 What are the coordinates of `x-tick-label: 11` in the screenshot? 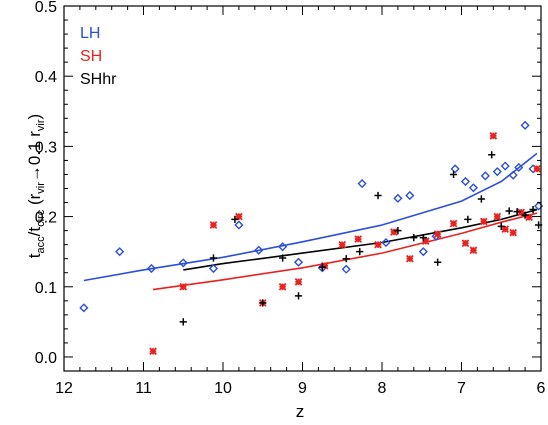 It's located at (143, 388).